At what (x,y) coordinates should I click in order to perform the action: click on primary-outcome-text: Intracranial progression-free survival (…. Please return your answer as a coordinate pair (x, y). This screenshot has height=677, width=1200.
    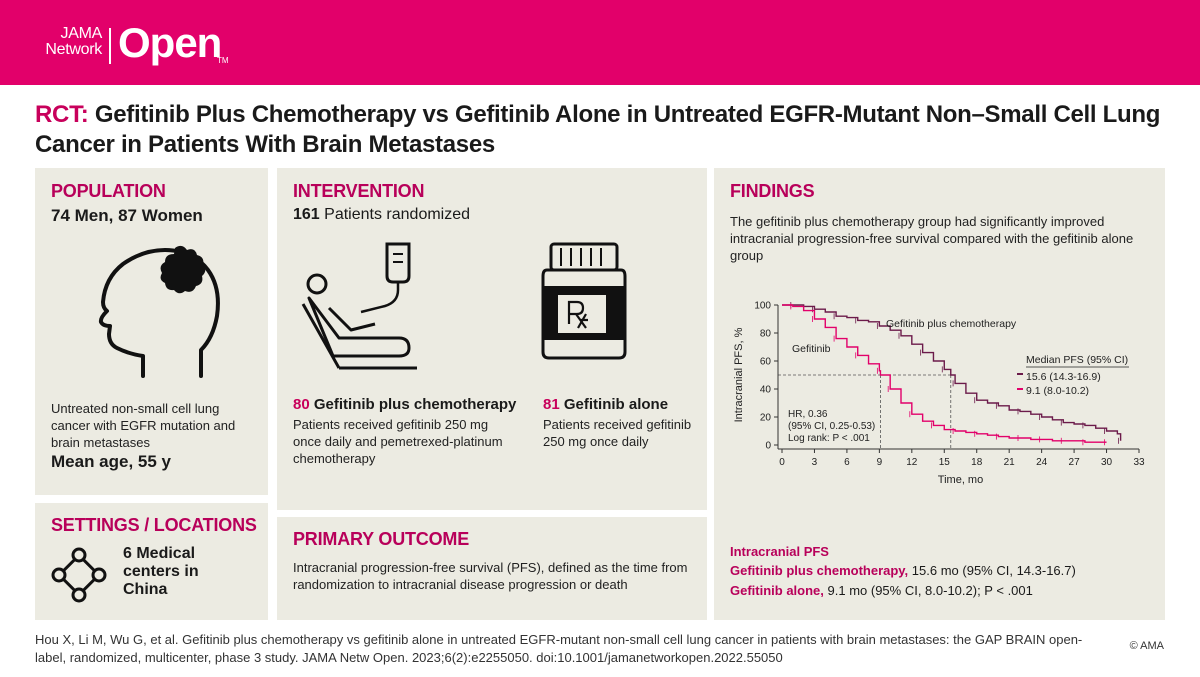
    Looking at the image, I should click on (490, 576).